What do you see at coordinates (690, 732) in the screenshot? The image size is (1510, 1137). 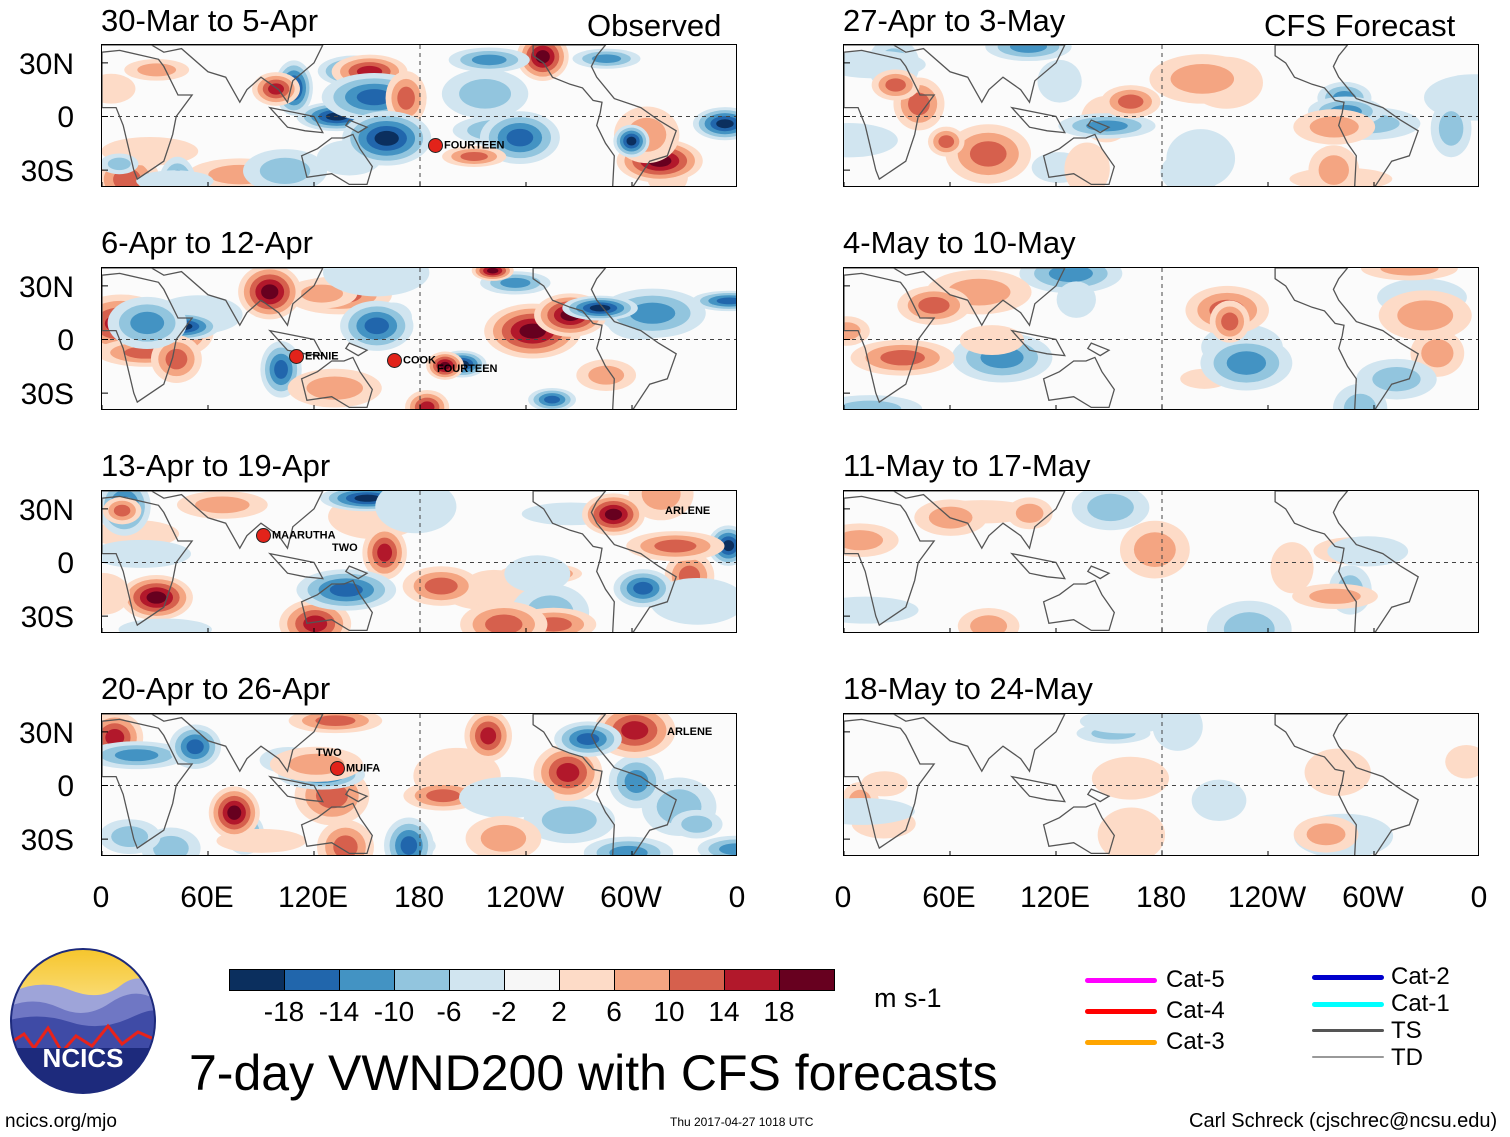 I see `storm-arlene-2: ARLENE` at bounding box center [690, 732].